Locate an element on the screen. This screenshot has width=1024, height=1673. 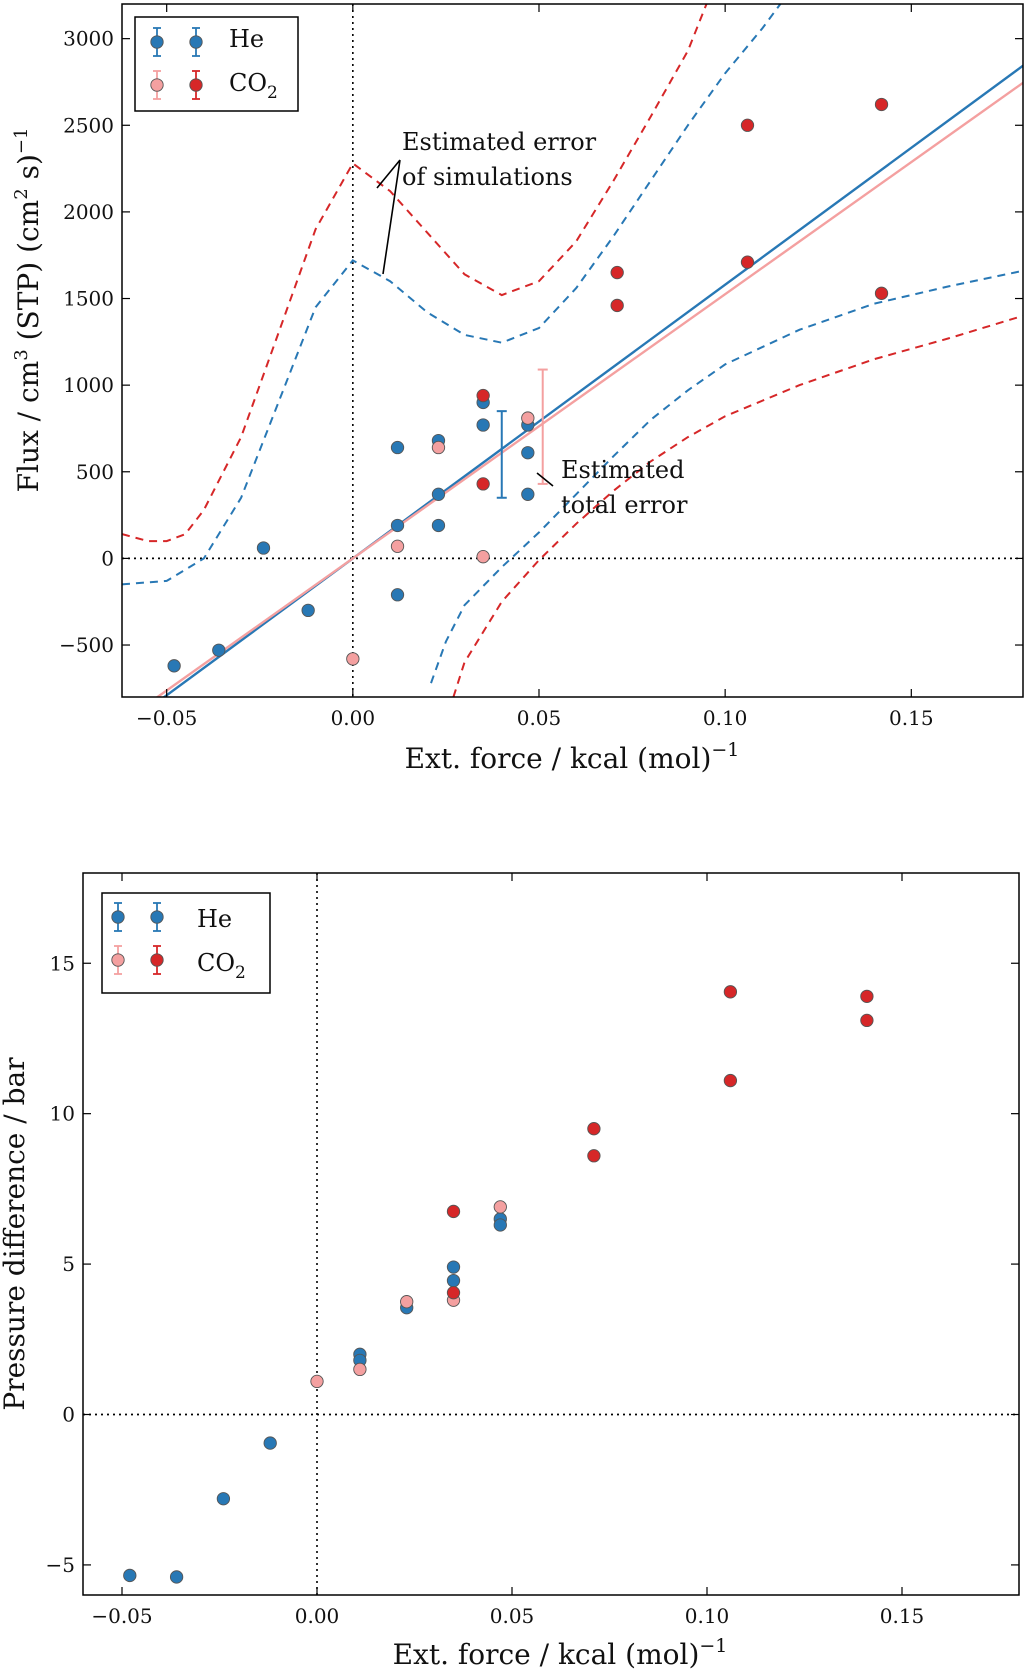
p2-y-tick-label: 5 is located at coordinates (68, 1264).